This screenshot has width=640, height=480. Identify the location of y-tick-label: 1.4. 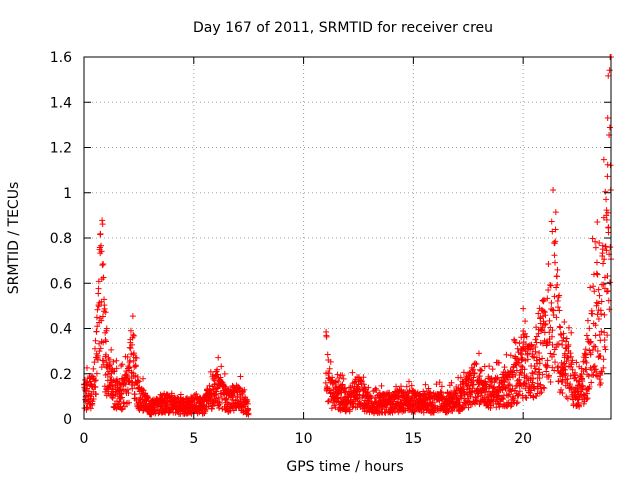
(61, 103).